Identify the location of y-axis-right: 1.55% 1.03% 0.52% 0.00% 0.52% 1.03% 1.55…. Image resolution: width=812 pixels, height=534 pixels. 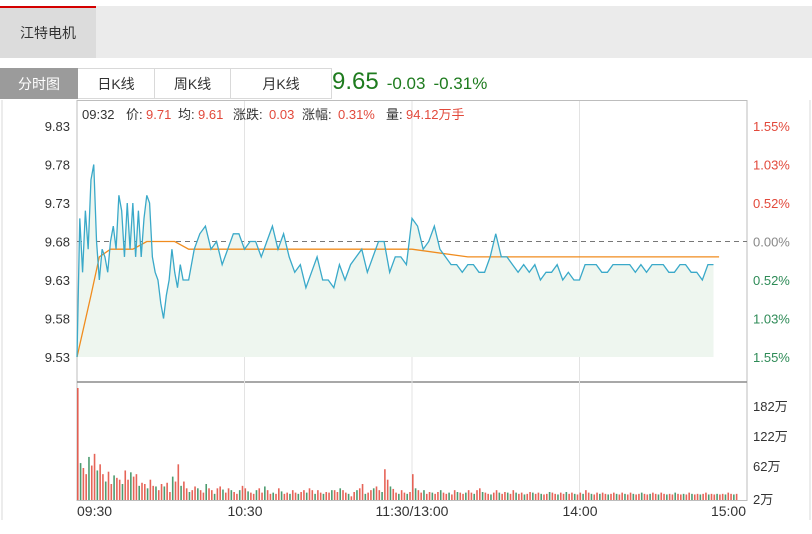
(771, 242).